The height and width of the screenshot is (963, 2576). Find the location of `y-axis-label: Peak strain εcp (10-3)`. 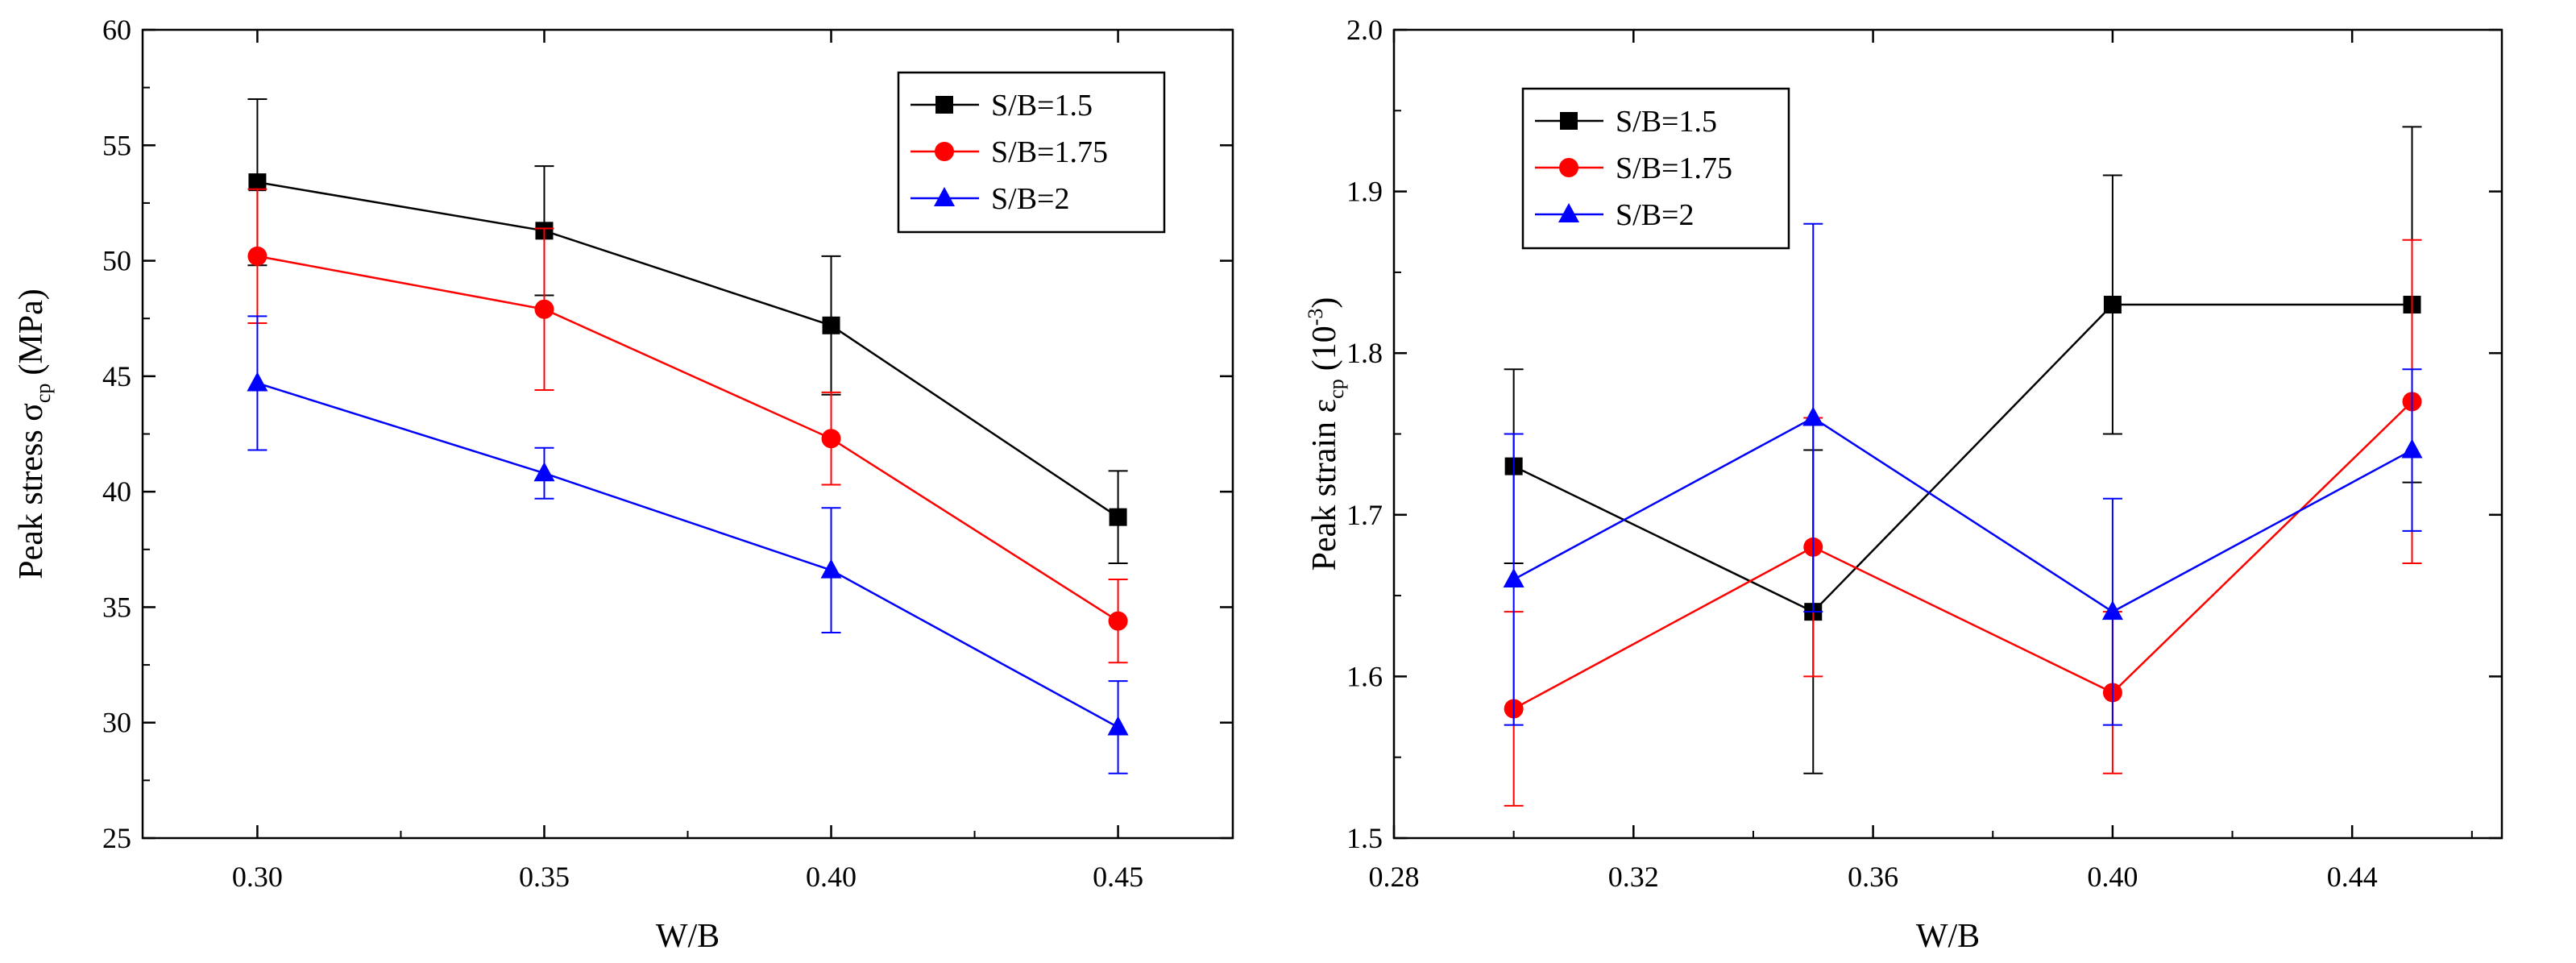

y-axis-label: Peak strain εcp (10-3) is located at coordinates (1326, 434).